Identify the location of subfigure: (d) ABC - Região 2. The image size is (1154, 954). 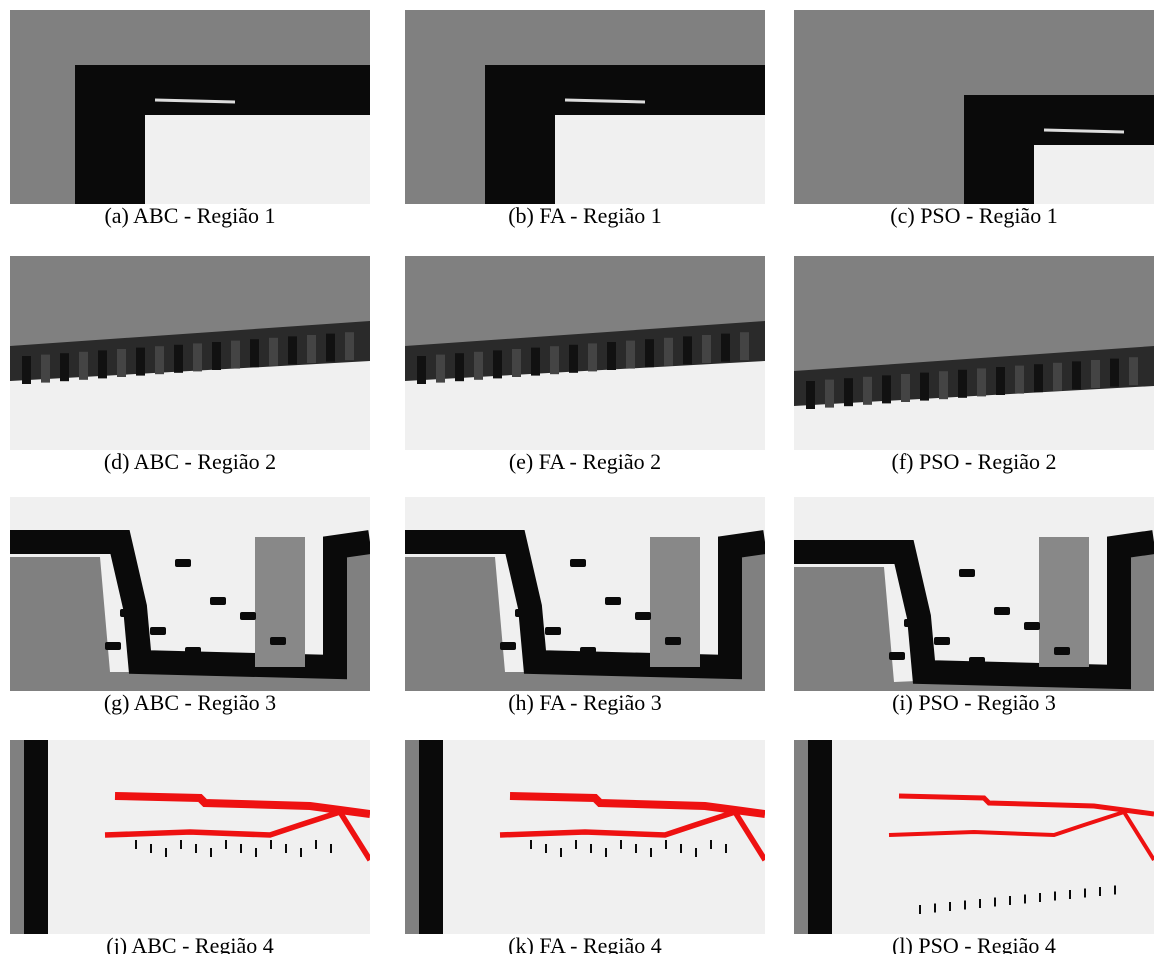
(190, 365).